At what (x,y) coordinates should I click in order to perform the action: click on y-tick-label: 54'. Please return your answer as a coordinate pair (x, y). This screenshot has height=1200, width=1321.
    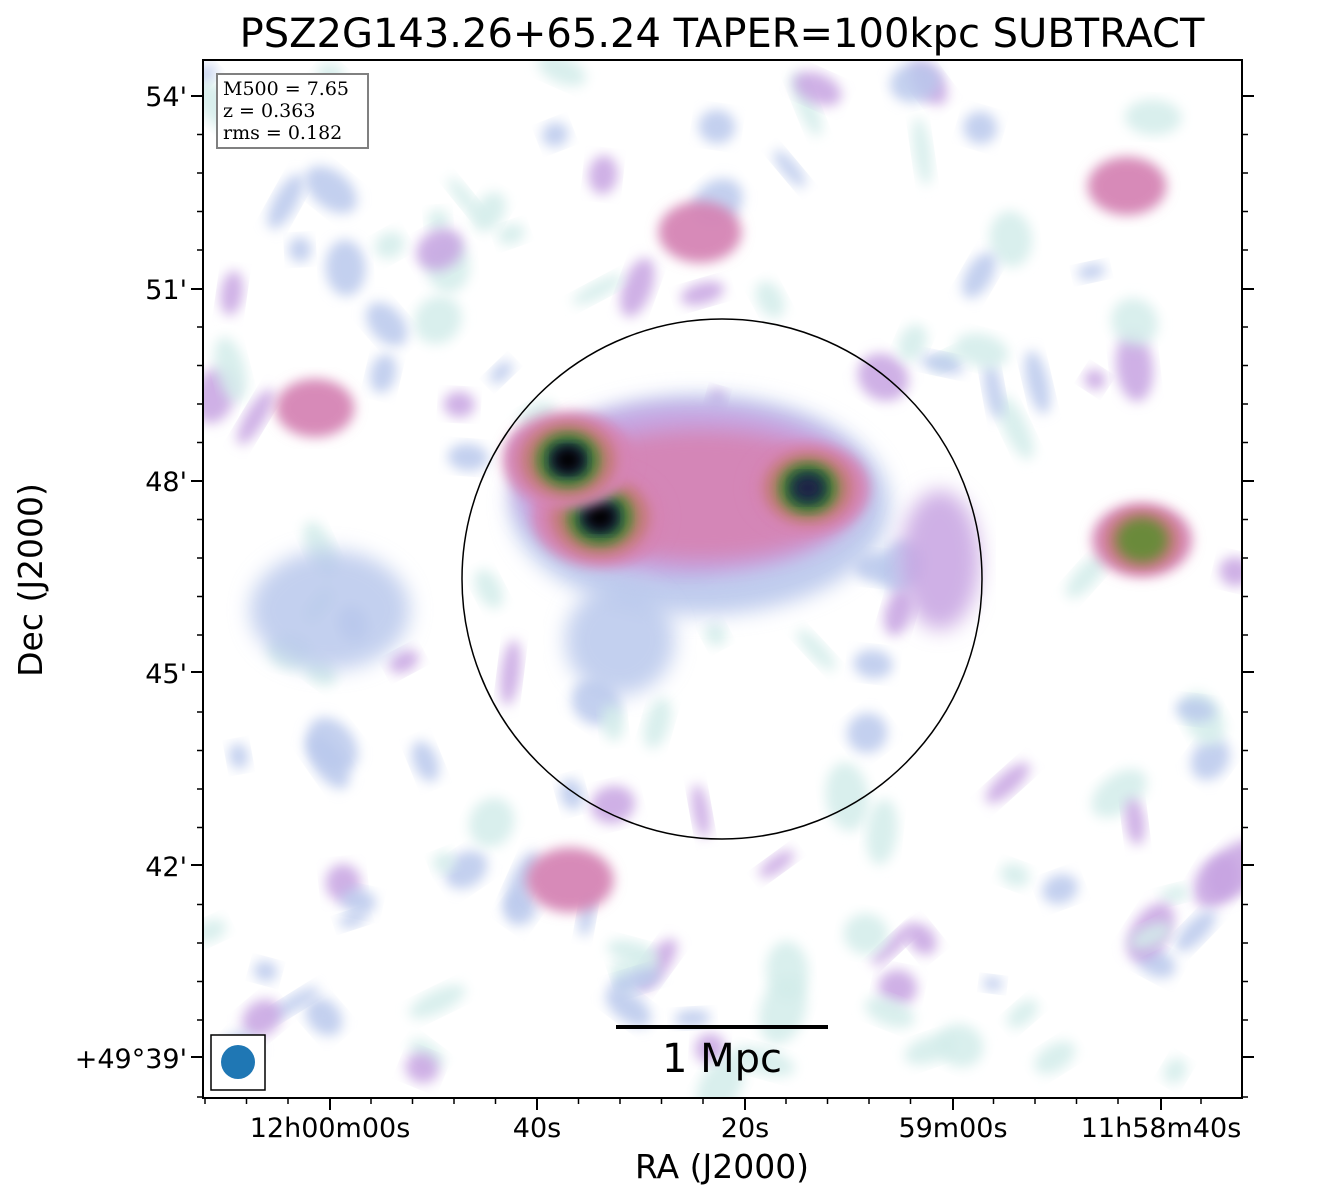
    Looking at the image, I should click on (166, 97).